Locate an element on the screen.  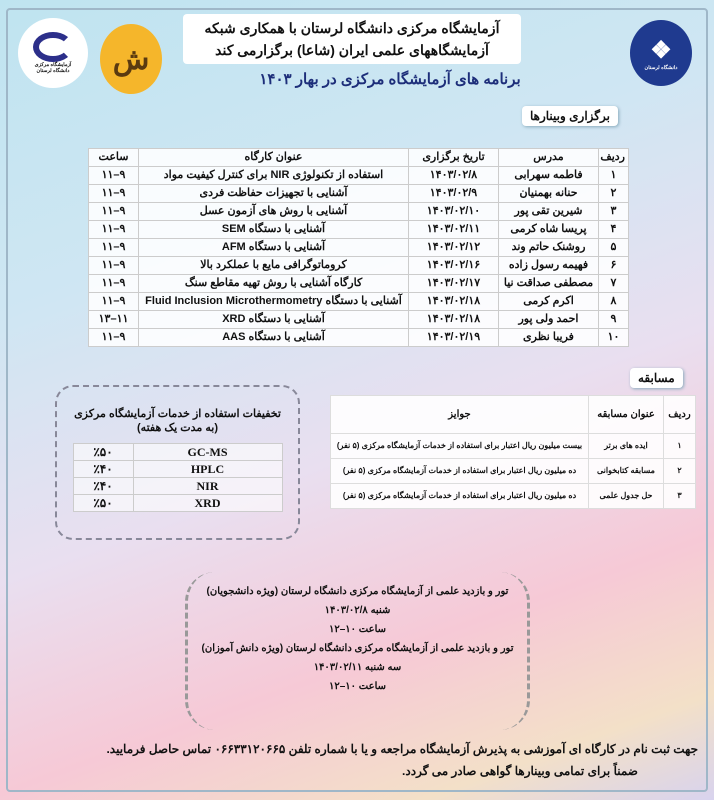
discount-row: ٪۵۰ XRD is located at coordinates (177, 503).